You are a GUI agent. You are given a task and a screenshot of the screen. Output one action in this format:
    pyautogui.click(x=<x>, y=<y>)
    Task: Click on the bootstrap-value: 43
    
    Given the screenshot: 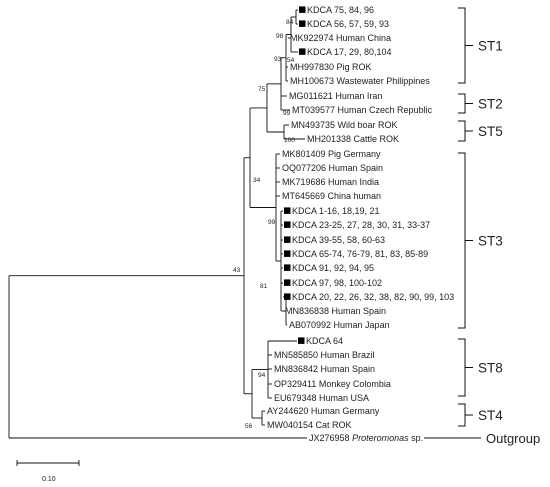 What is the action you would take?
    pyautogui.click(x=237, y=270)
    